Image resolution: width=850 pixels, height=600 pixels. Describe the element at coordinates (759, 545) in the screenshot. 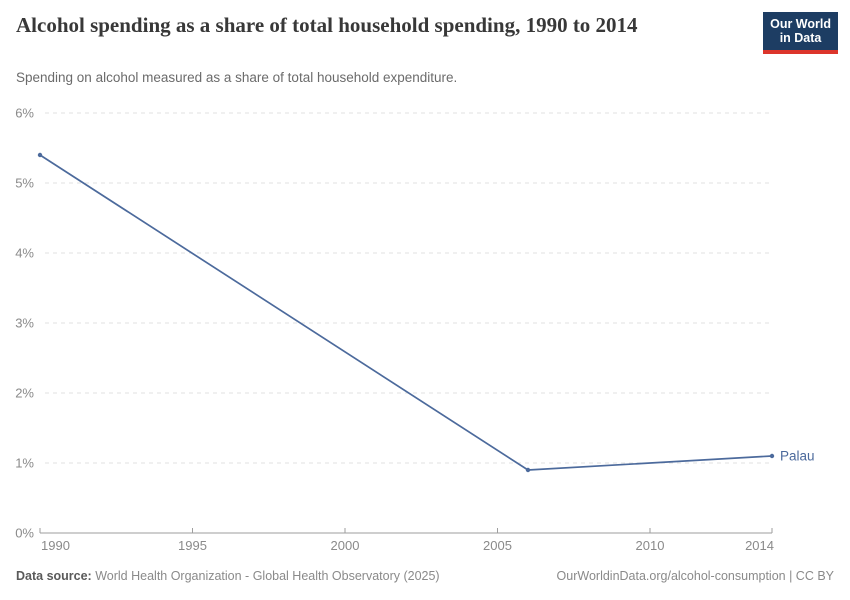

I see `x-tick-label: 2014` at that location.